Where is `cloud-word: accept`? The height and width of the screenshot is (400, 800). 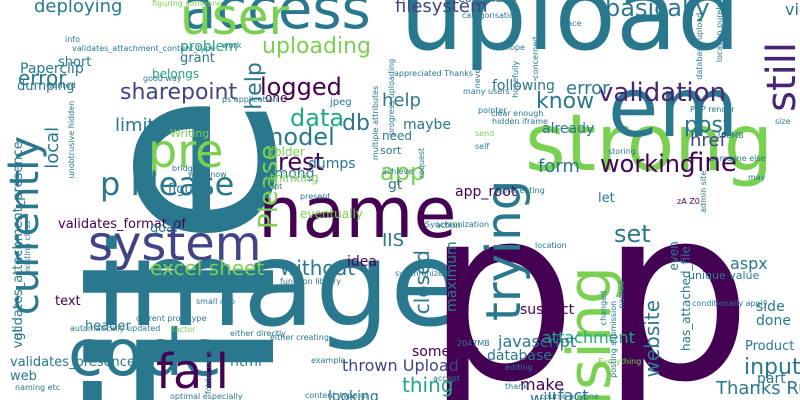 cloud-word: accept is located at coordinates (446, 378).